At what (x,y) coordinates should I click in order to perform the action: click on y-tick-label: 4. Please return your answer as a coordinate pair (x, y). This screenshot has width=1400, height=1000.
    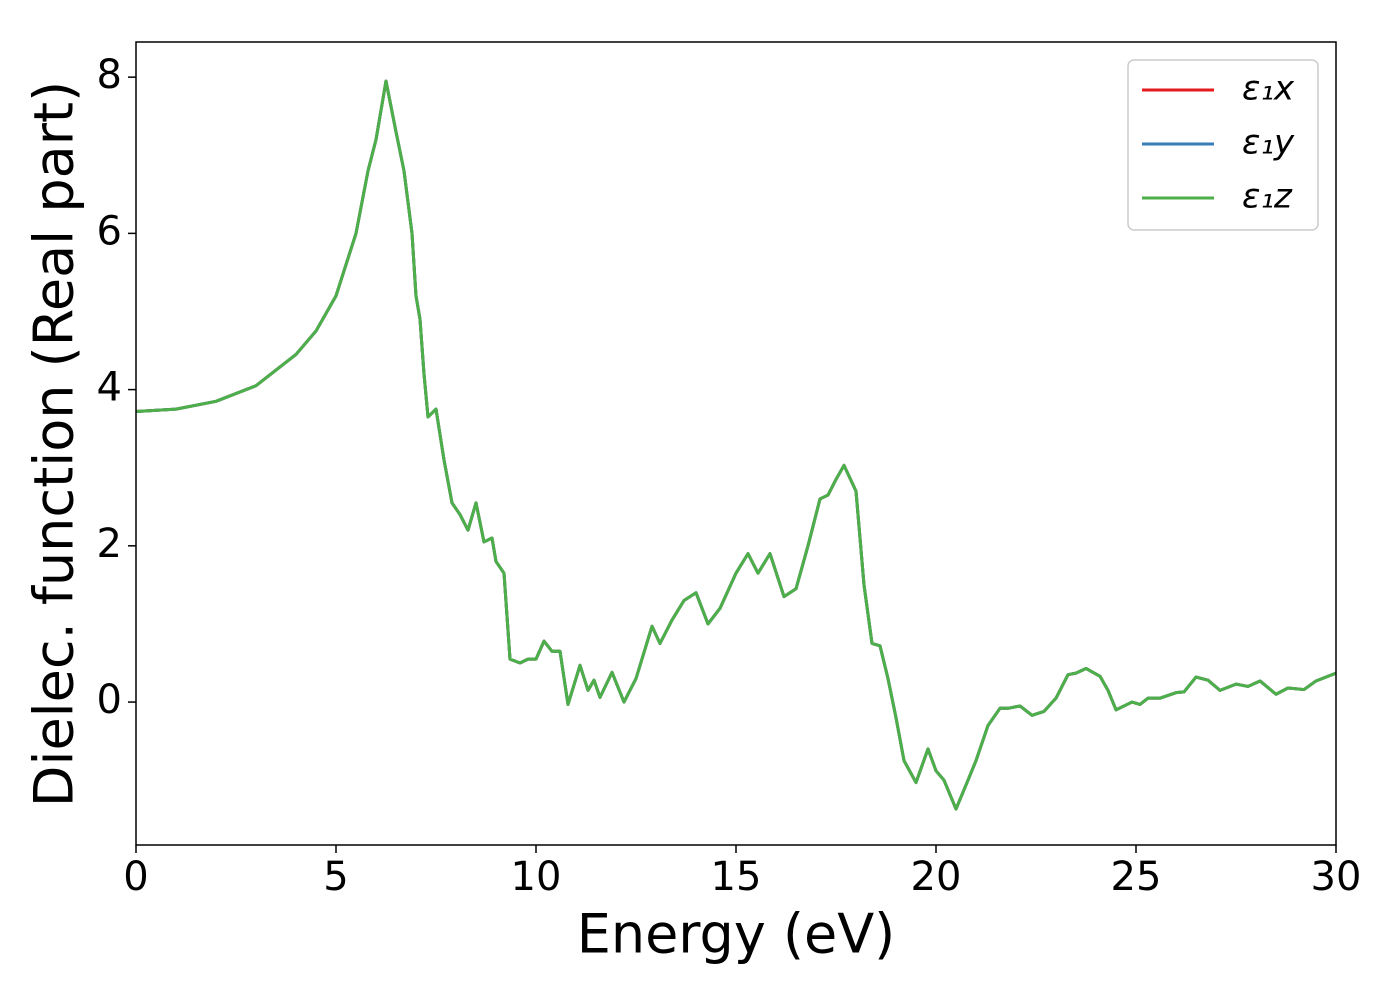
    Looking at the image, I should click on (109, 388).